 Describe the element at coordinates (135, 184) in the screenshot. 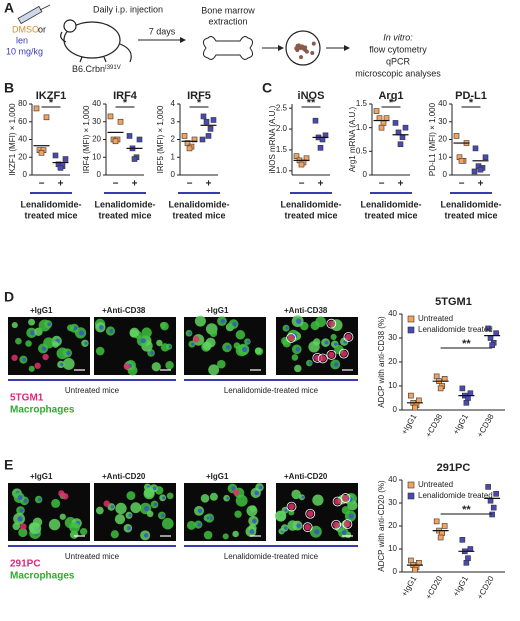

I see `x-tick-label: +` at that location.